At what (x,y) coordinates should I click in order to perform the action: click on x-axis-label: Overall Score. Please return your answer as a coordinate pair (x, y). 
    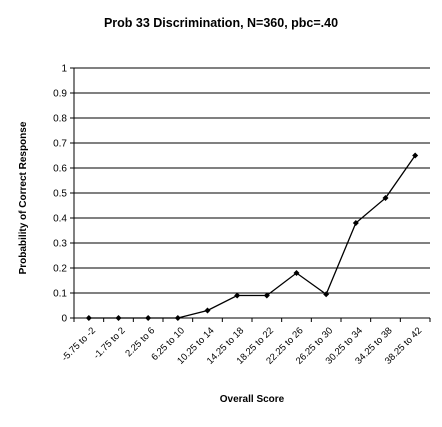
    Looking at the image, I should click on (252, 399).